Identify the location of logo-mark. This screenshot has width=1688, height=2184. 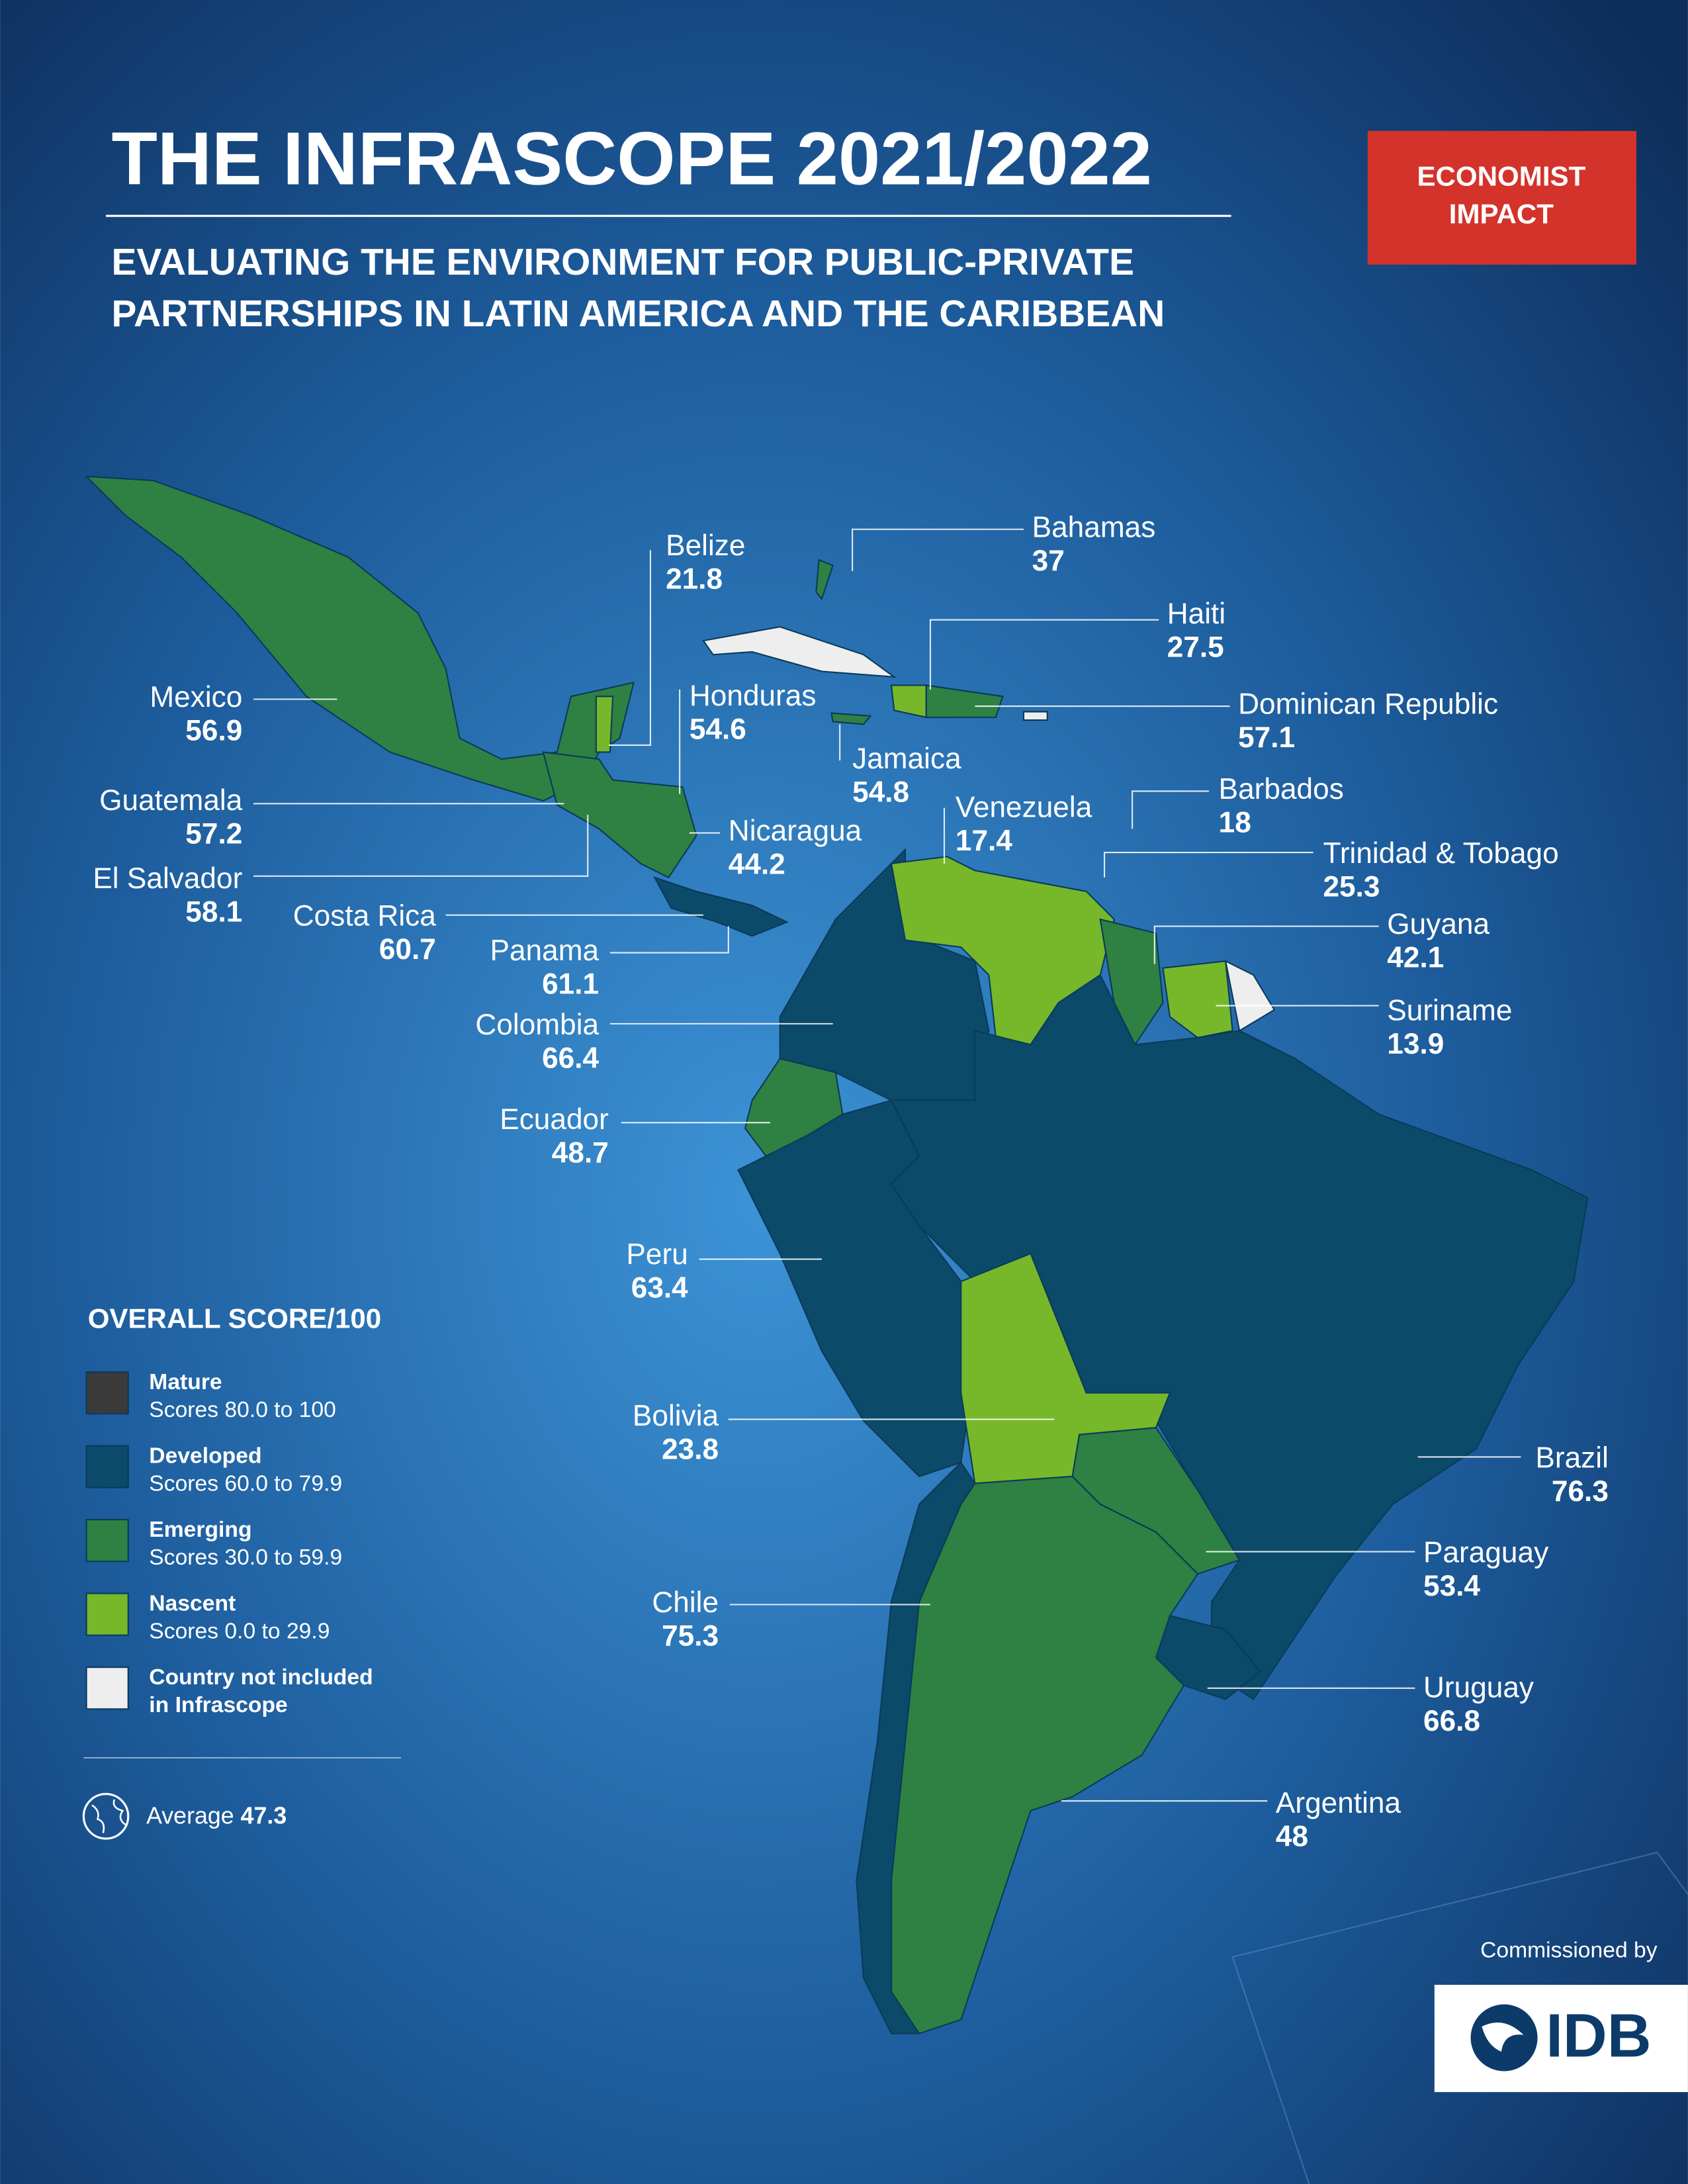
(1503, 2037).